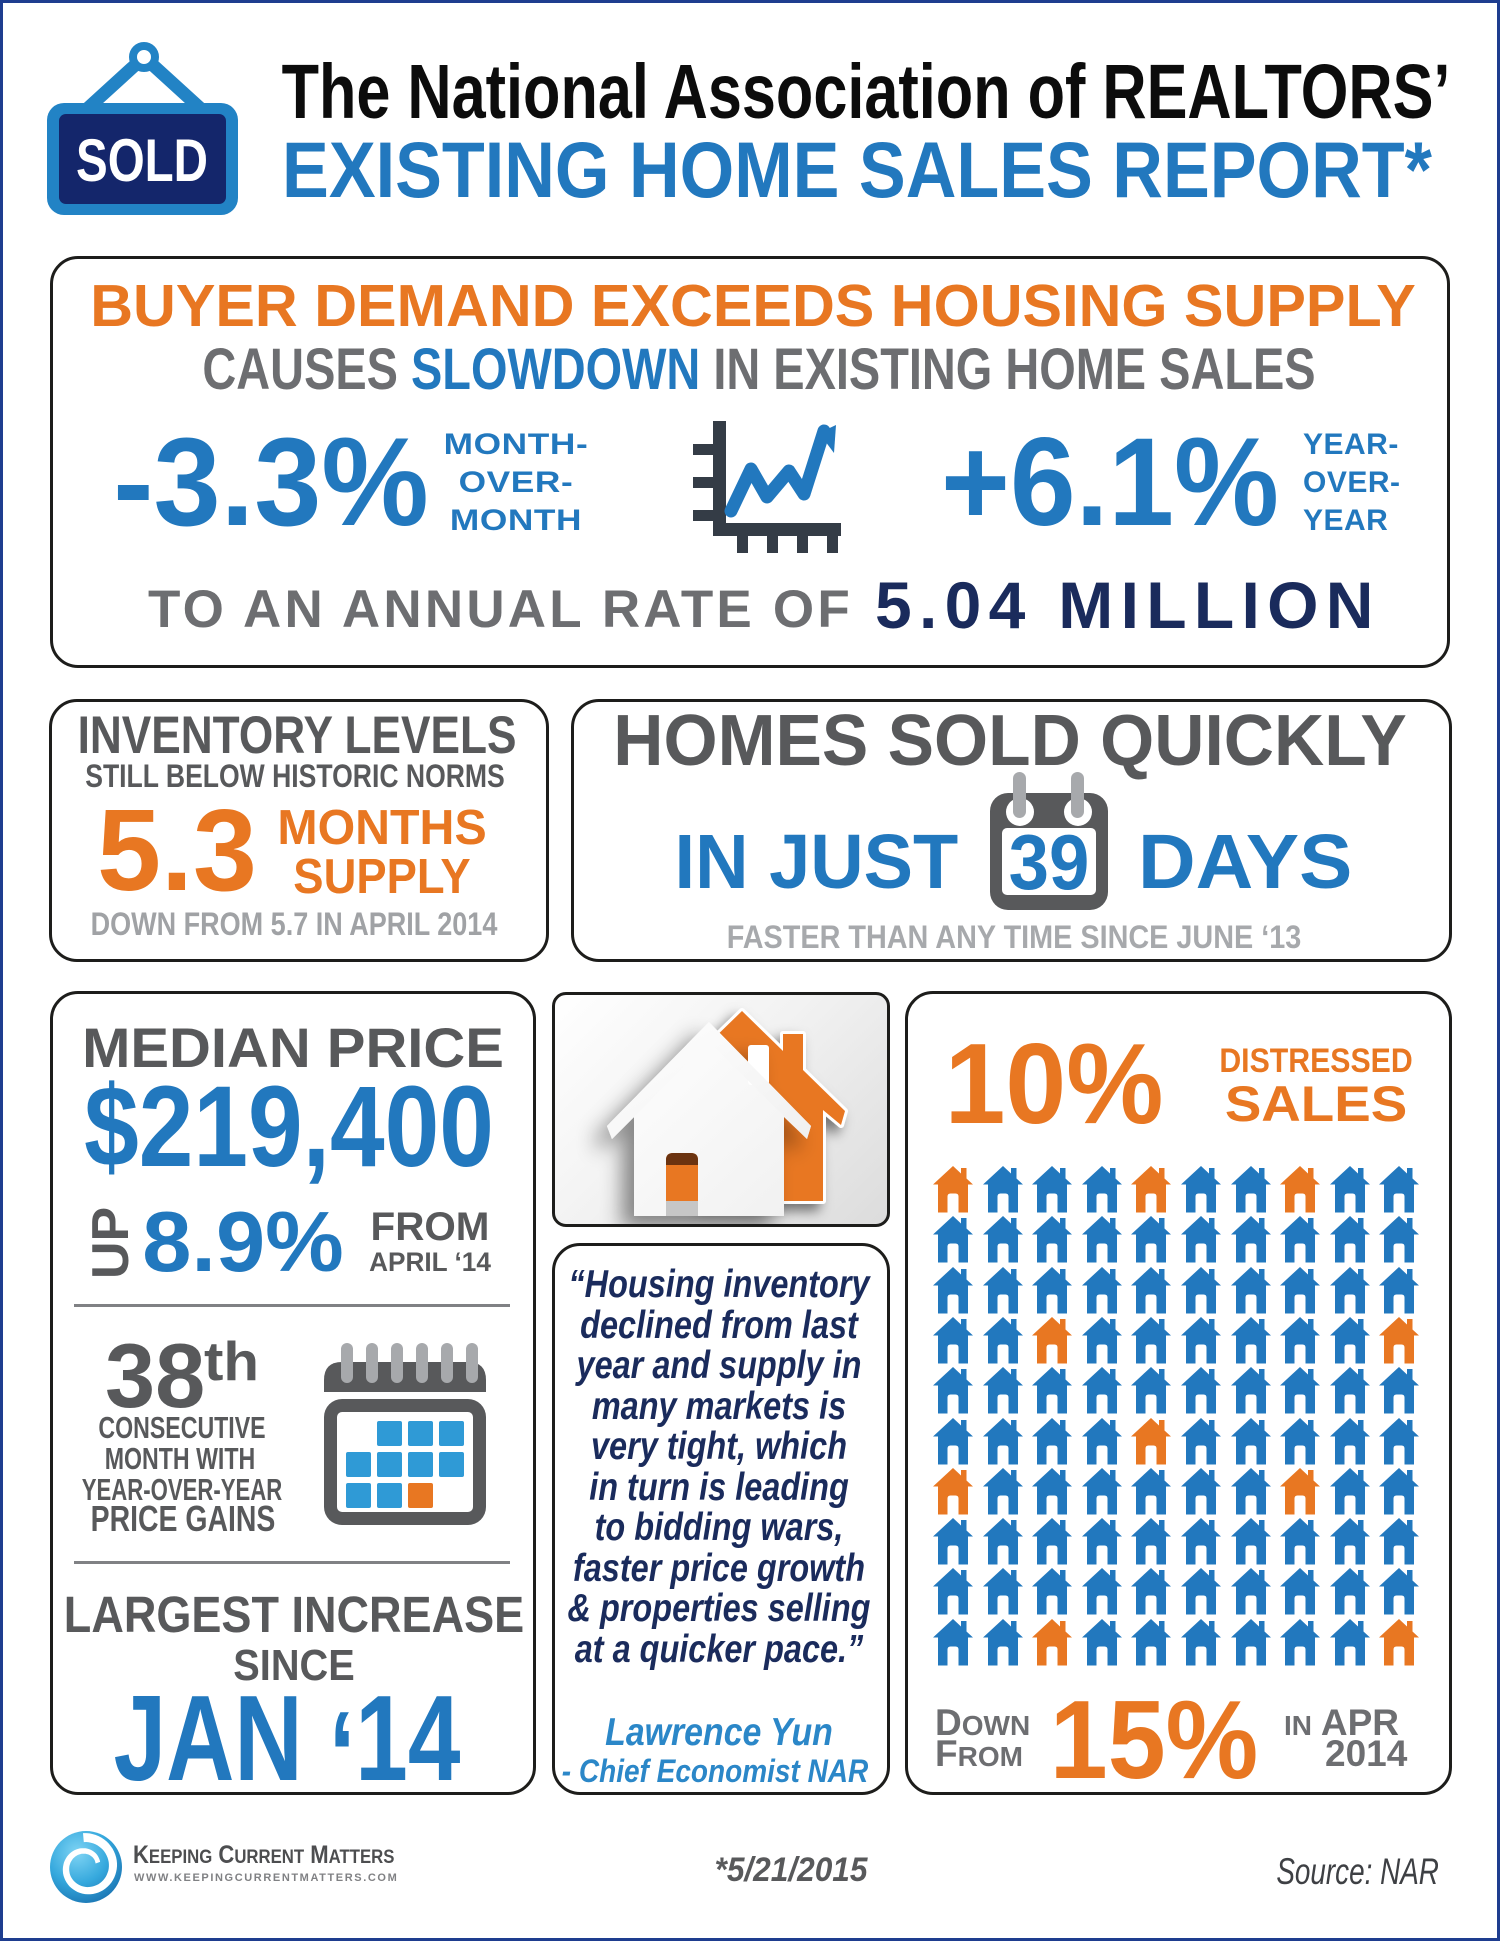 The height and width of the screenshot is (1941, 1500). Describe the element at coordinates (142, 160) in the screenshot. I see `svg-text: SOLD` at that location.